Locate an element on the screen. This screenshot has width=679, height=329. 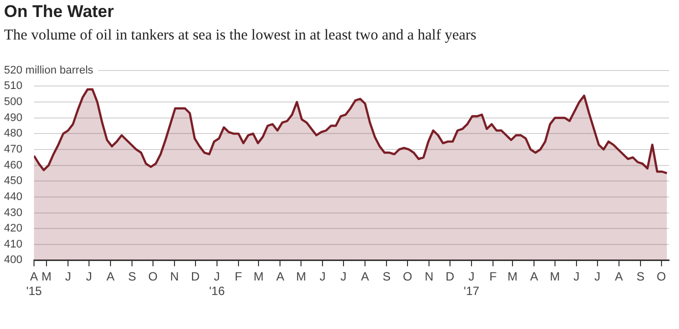
y-tick-label: 420 is located at coordinates (13, 228).